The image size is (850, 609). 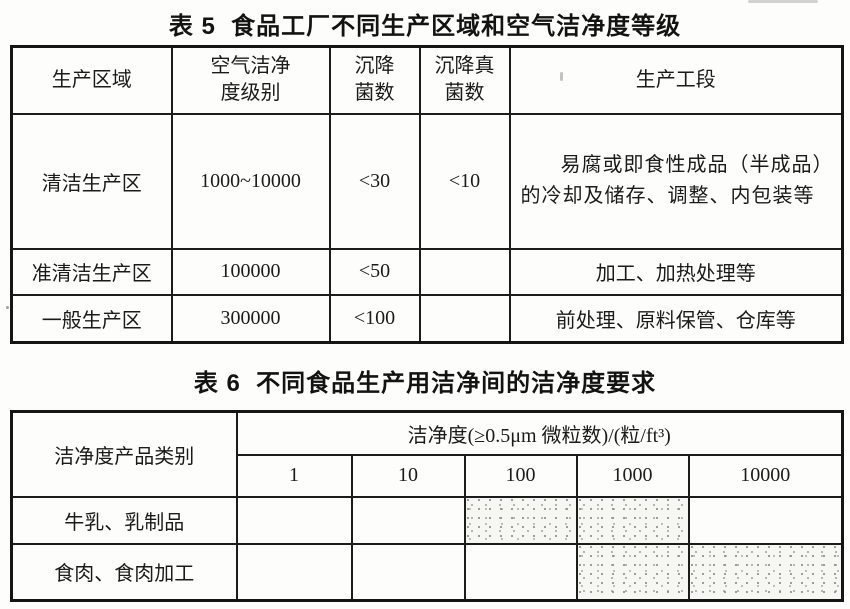 I want to click on header-production-stage: 生产工段, so click(x=676, y=80).